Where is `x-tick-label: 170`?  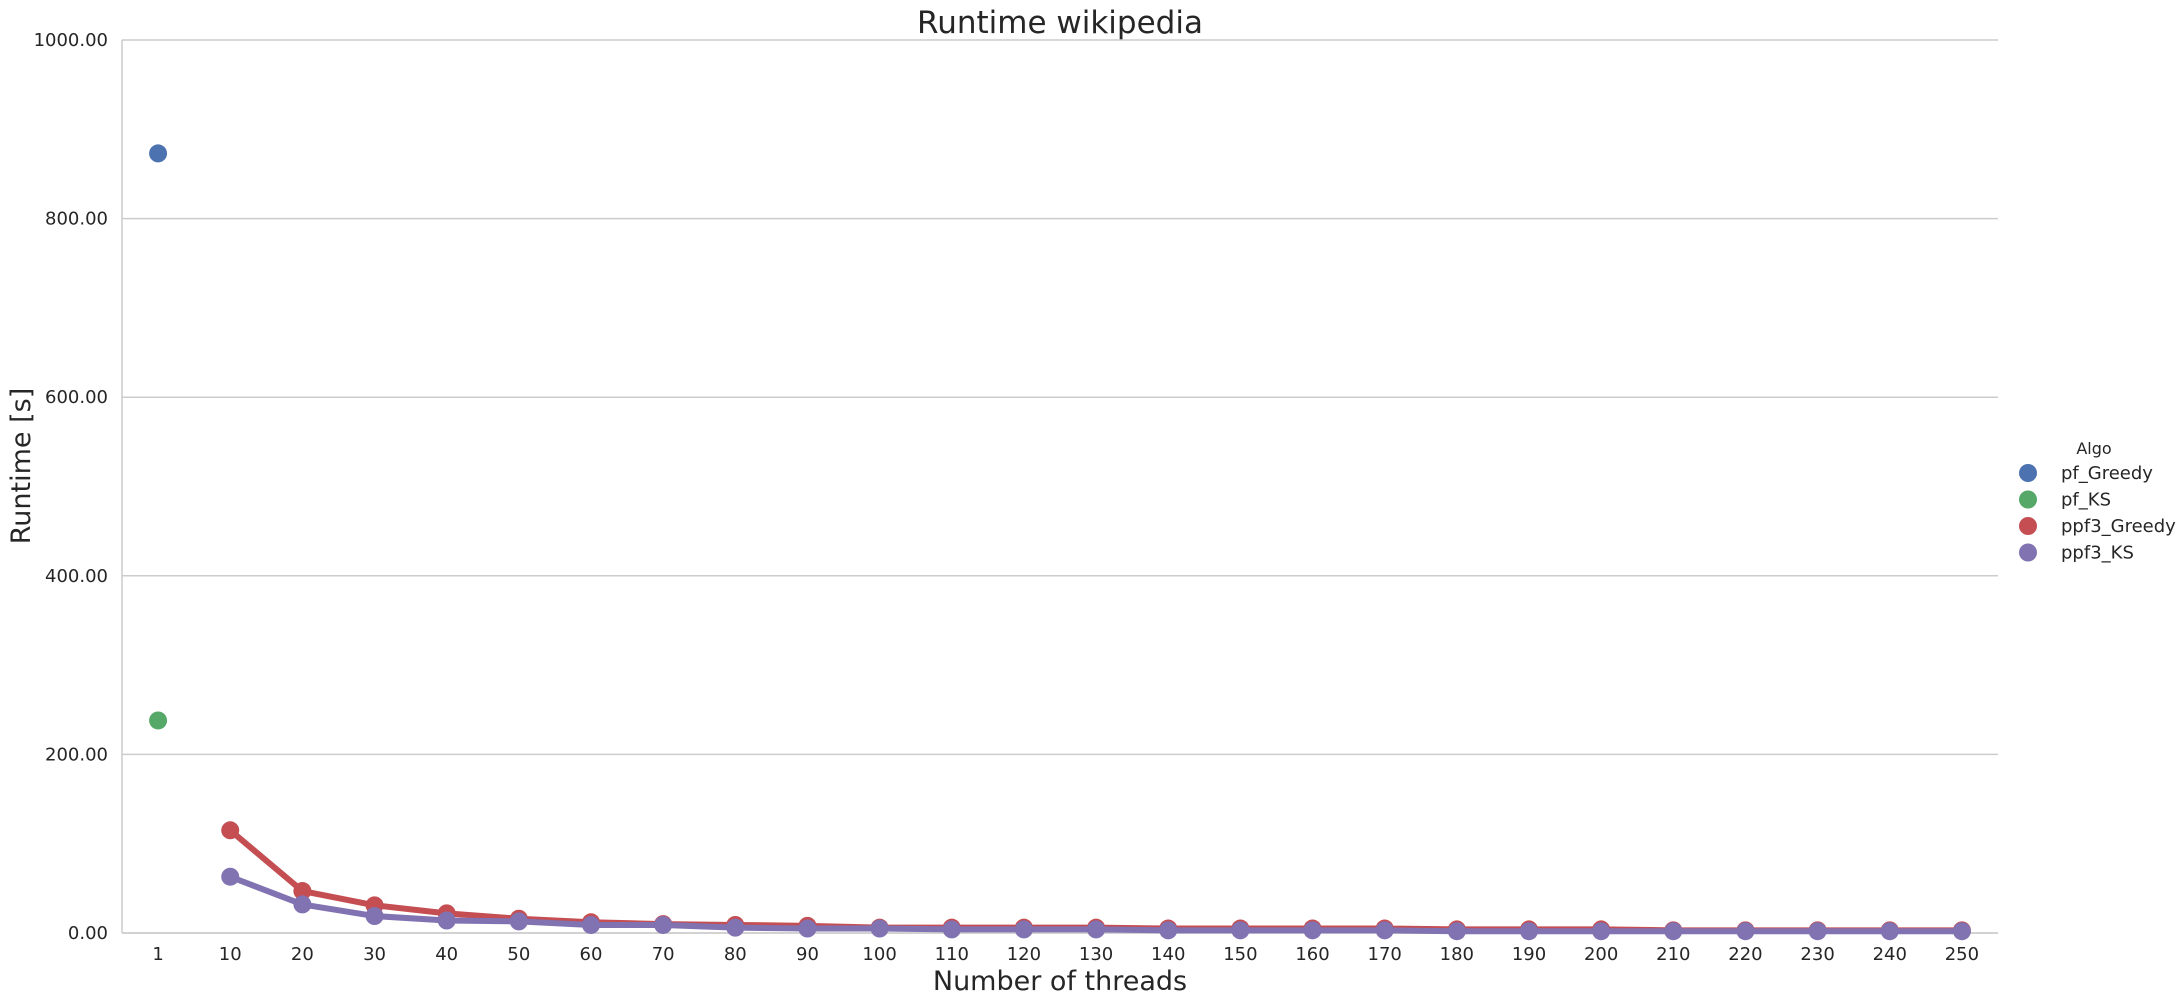 x-tick-label: 170 is located at coordinates (1385, 954).